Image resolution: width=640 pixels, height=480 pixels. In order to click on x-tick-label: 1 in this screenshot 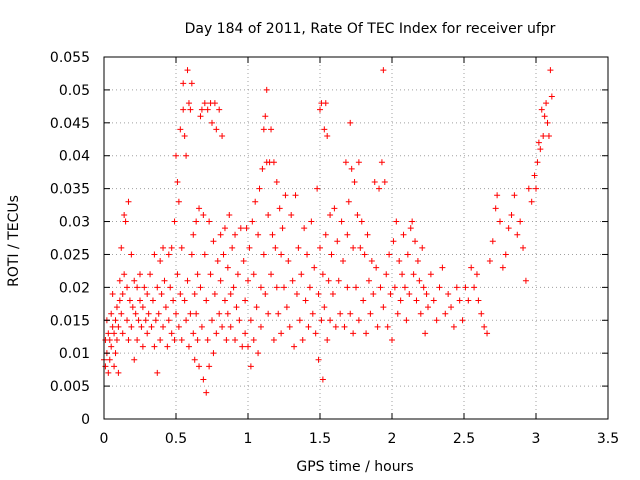, I will do `click(248, 439)`.